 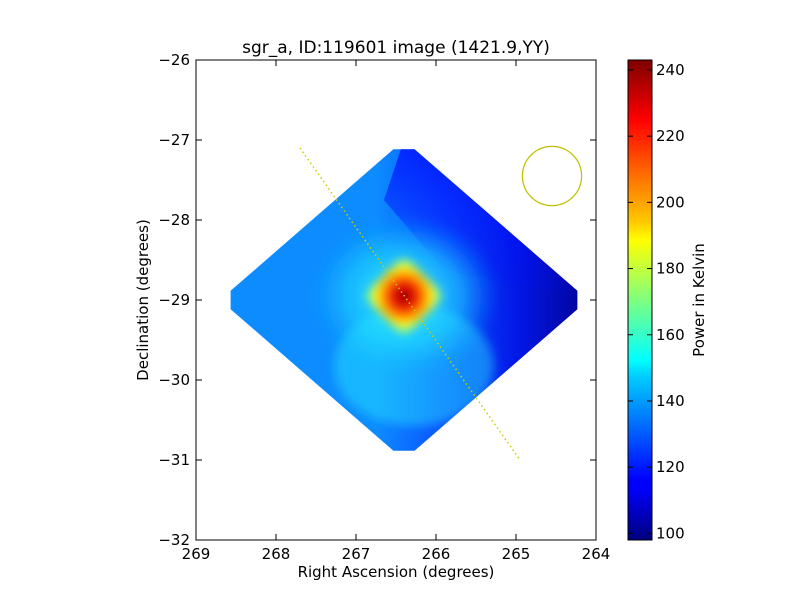 I want to click on x-tick-label: 267, so click(x=356, y=554).